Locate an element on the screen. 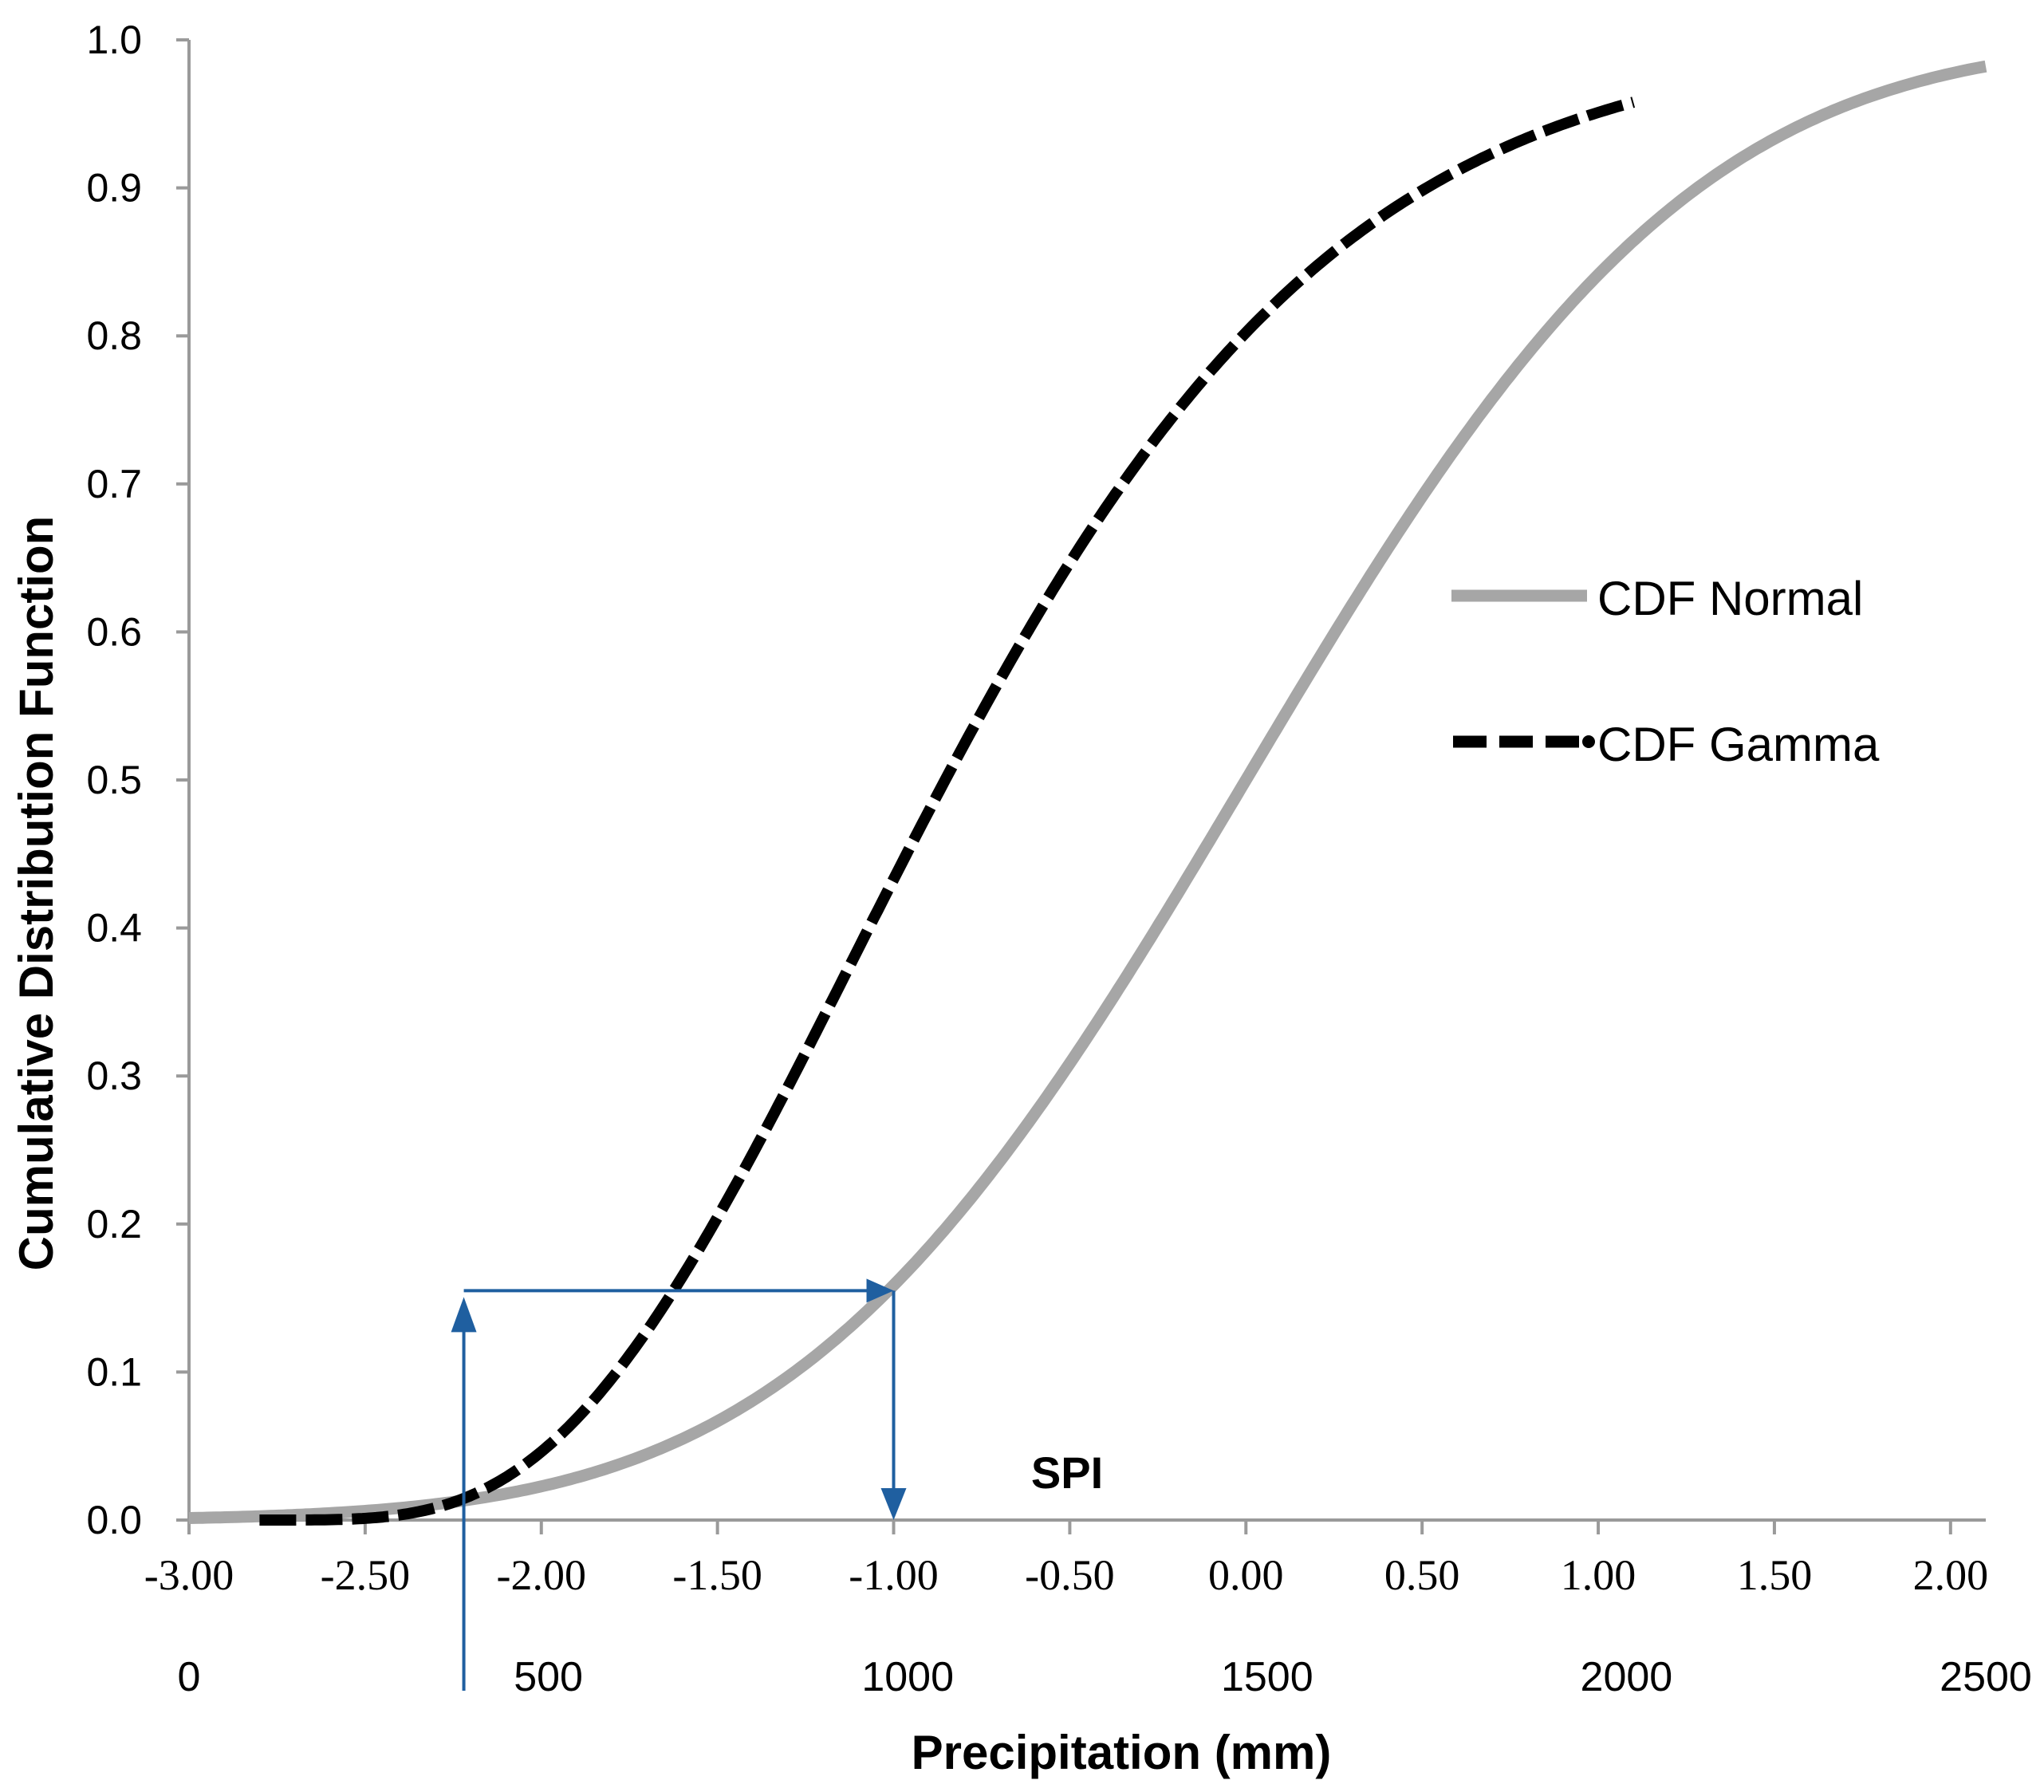 The height and width of the screenshot is (1792, 2044). spi-tick-label: 1.50 is located at coordinates (1775, 1575).